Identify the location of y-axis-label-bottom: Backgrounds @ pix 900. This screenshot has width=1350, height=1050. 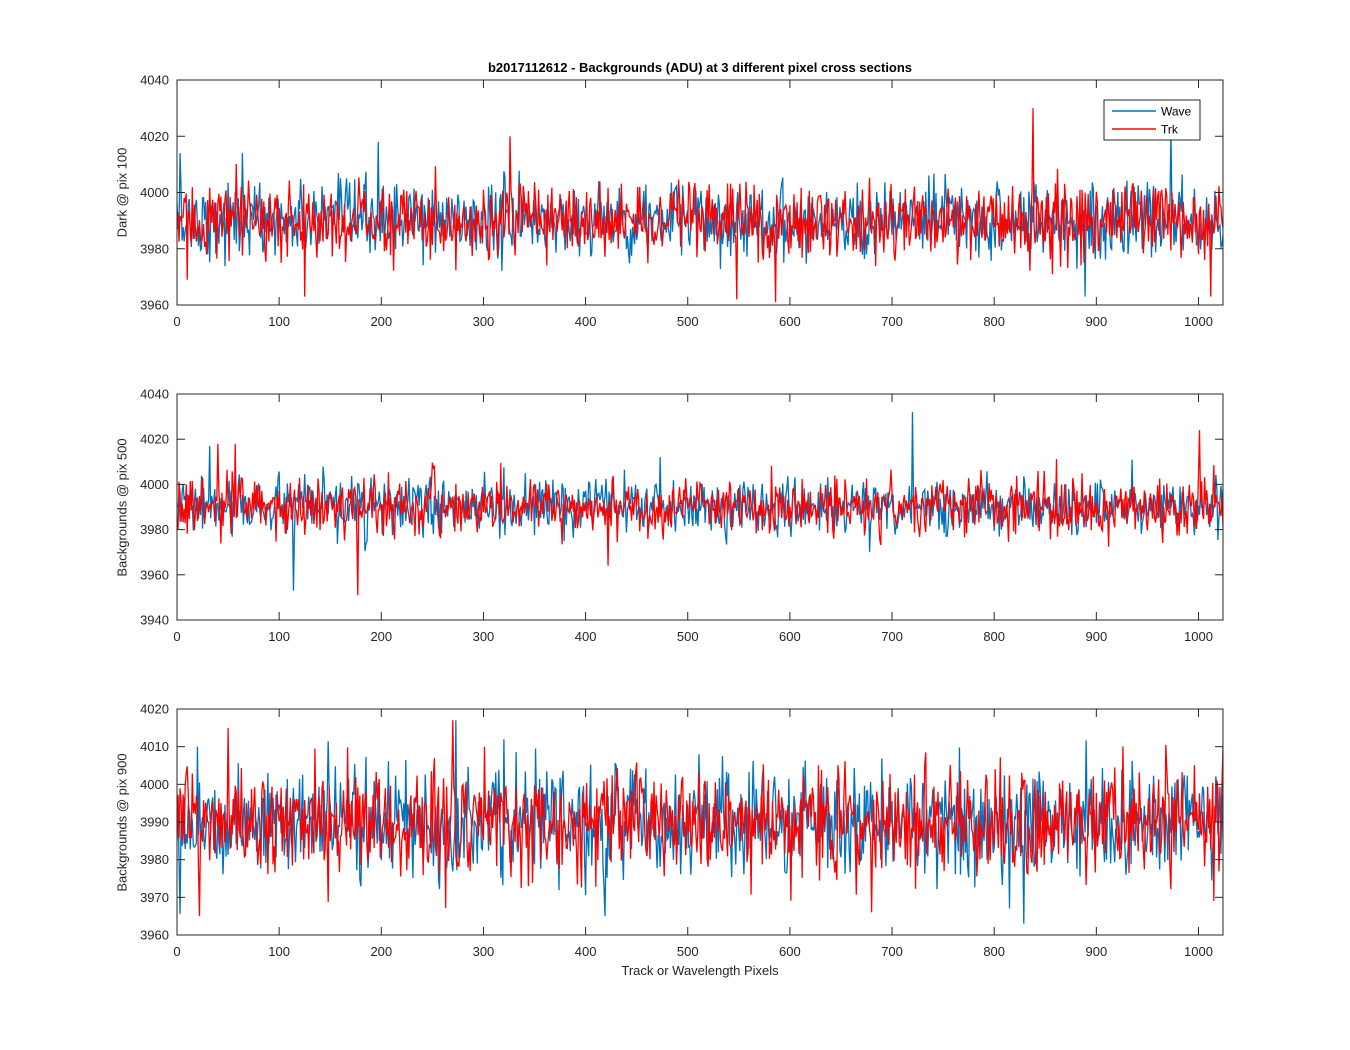
(122, 822).